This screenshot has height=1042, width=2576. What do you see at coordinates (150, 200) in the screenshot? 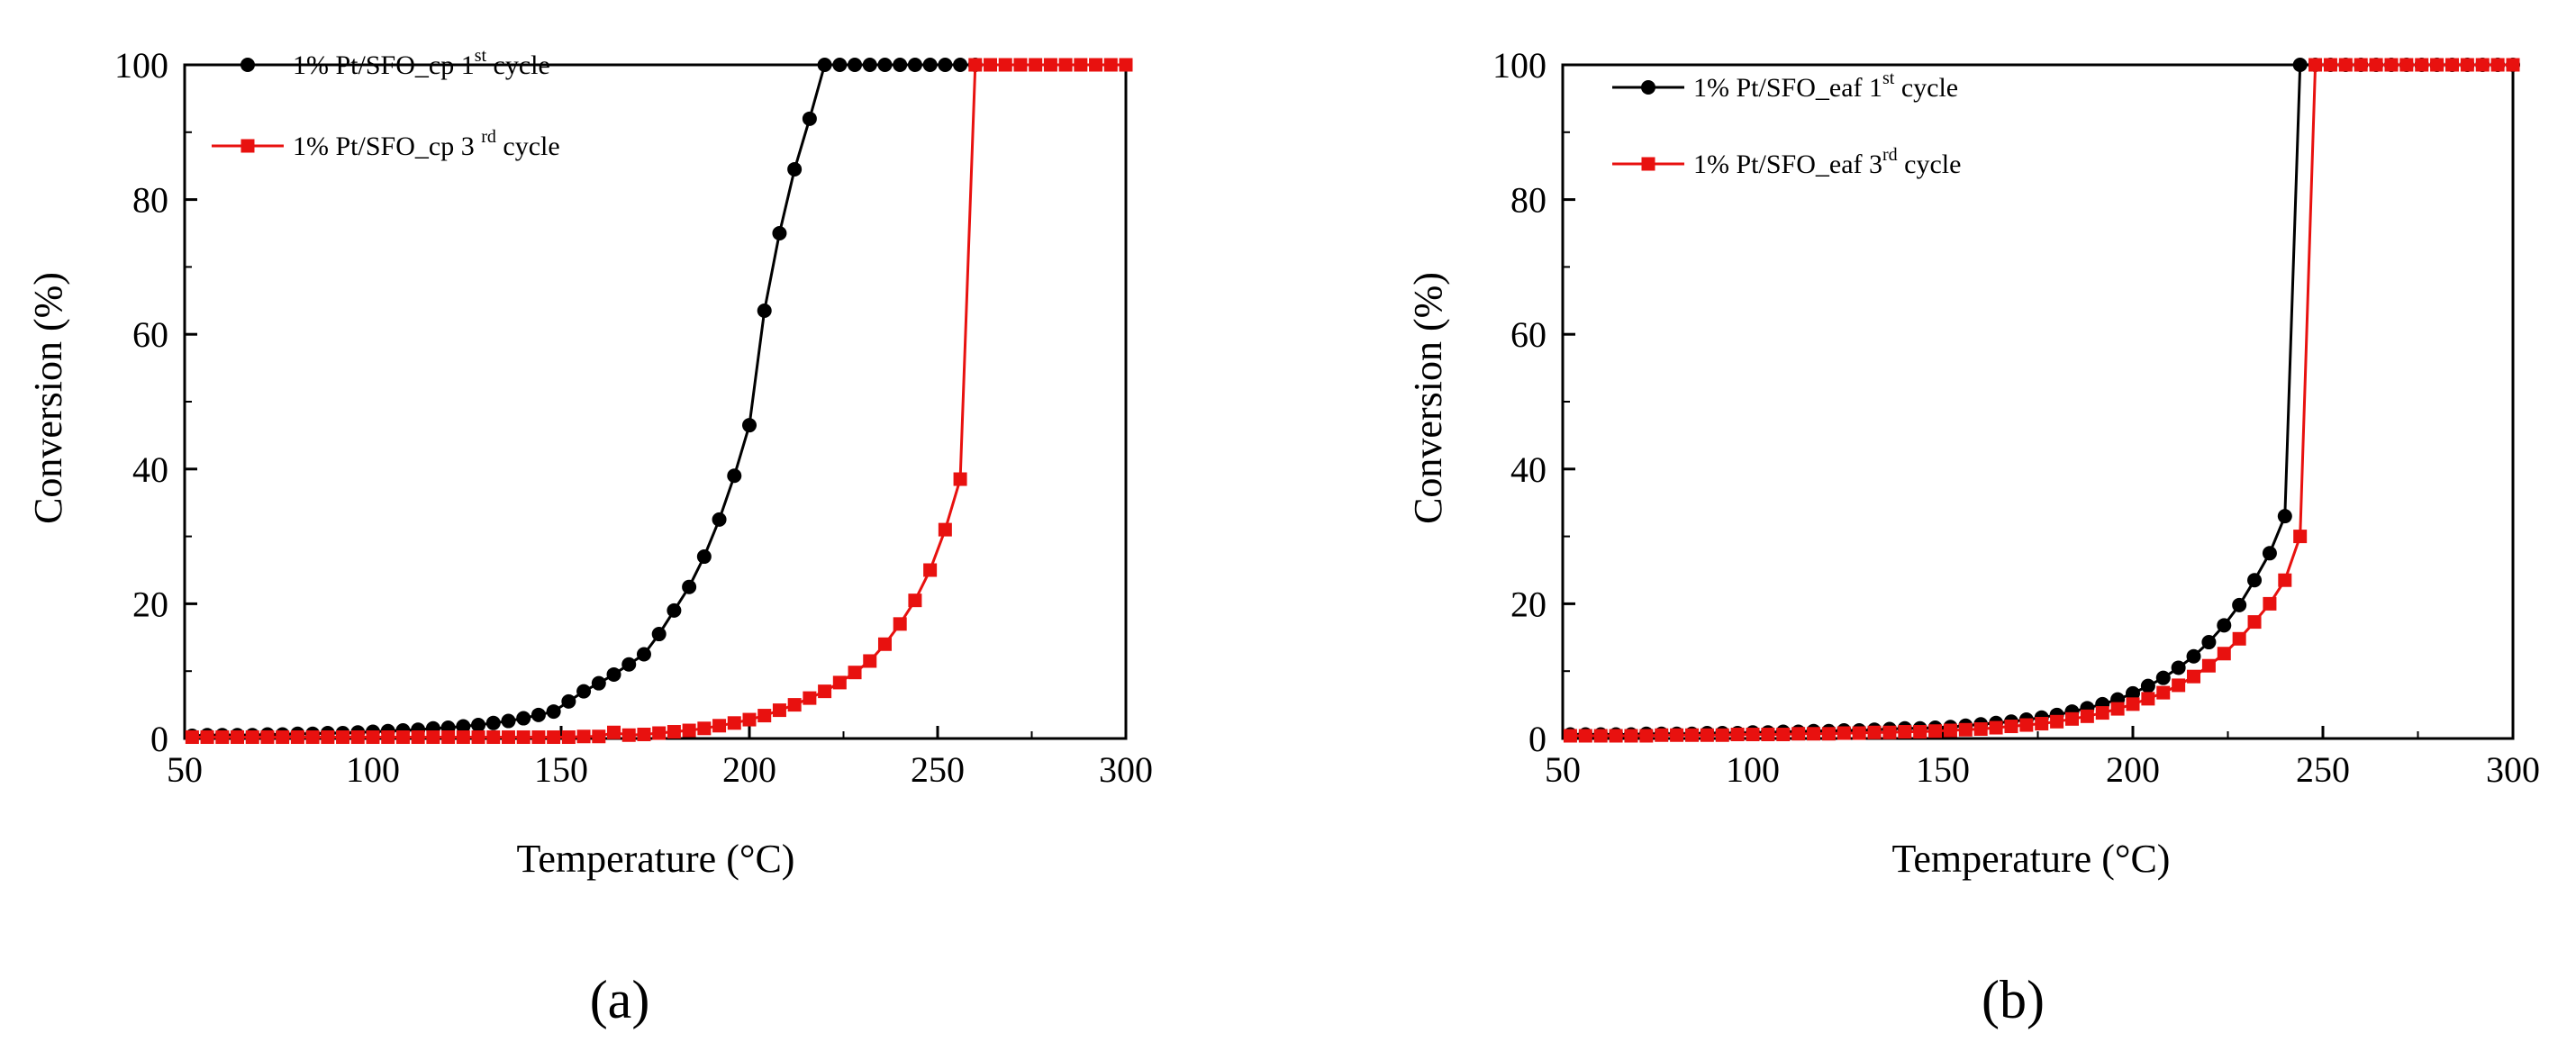
I see `y-tick-label: 80` at bounding box center [150, 200].